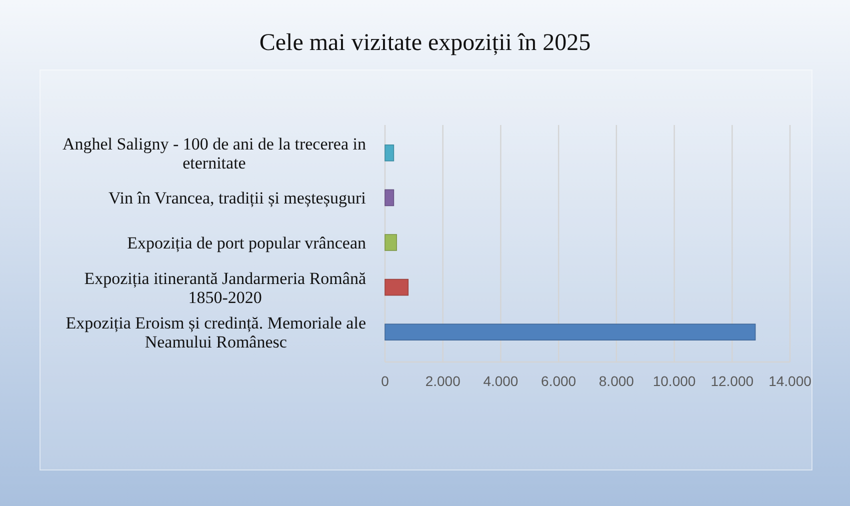 The height and width of the screenshot is (506, 850). What do you see at coordinates (214, 153) in the screenshot?
I see `y-tick-label: Anghel Saligny - 100 de ani de la trecerea in eternitate` at bounding box center [214, 153].